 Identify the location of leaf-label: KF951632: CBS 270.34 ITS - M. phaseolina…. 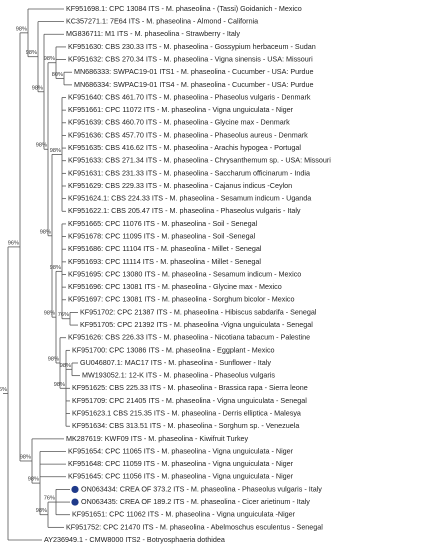
(190, 58).